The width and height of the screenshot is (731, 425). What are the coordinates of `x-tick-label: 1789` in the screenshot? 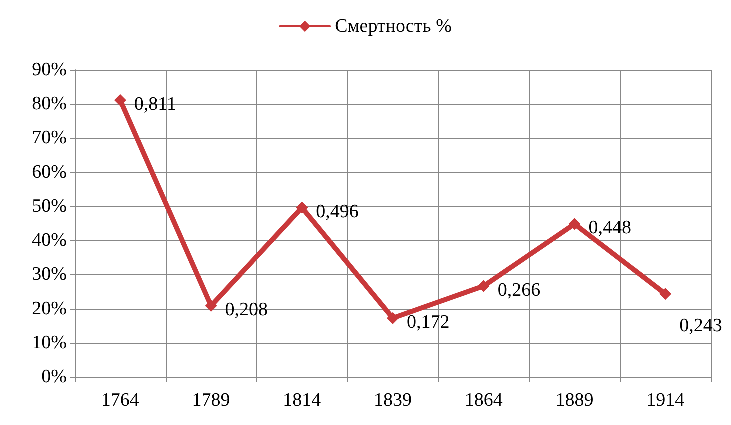 It's located at (211, 400).